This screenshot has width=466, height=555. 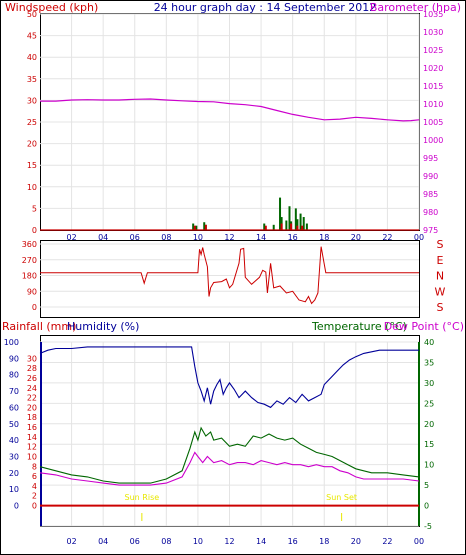 I want to click on rainfall-tick-label: 2, so click(x=34, y=496).